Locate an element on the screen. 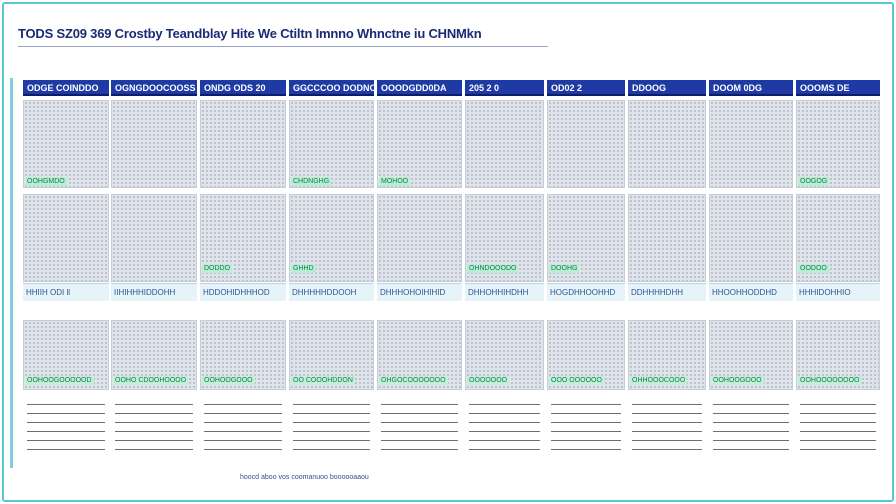 This screenshot has height=504, width=896. cell-bottom-tag: OOHOOOOOOOO is located at coordinates (830, 380).